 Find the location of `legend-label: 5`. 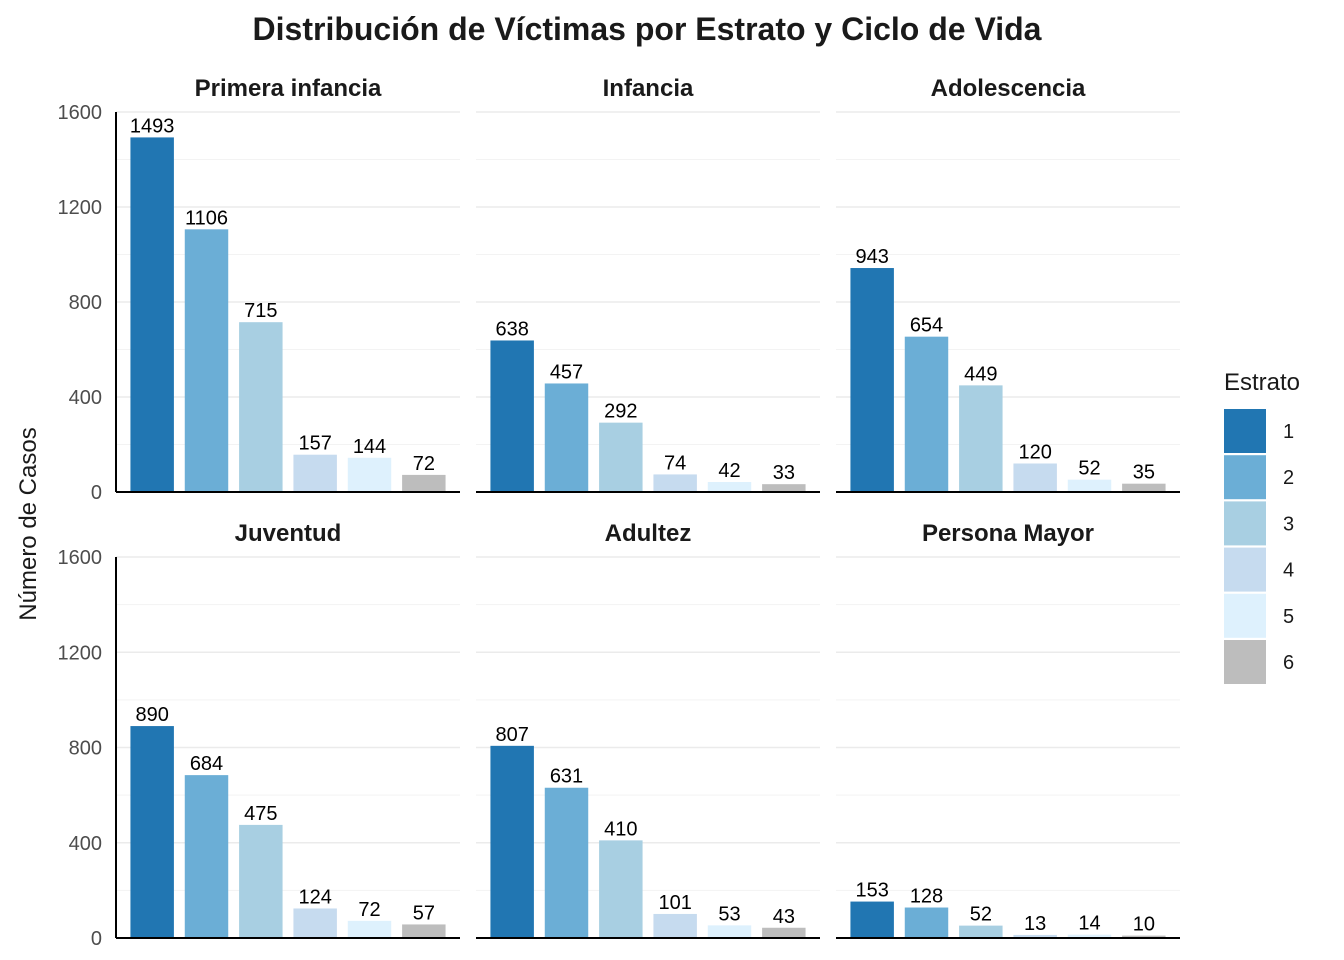

legend-label: 5 is located at coordinates (1288, 617).